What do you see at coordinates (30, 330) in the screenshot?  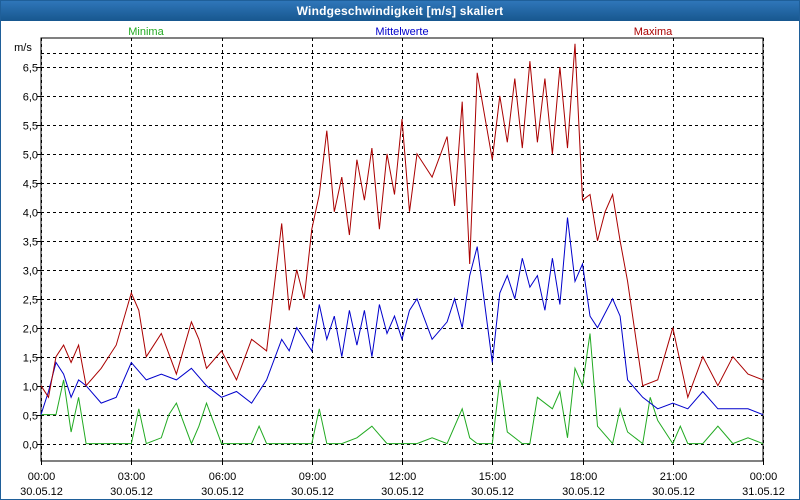 I see `y-tick-label: 2,0` at bounding box center [30, 330].